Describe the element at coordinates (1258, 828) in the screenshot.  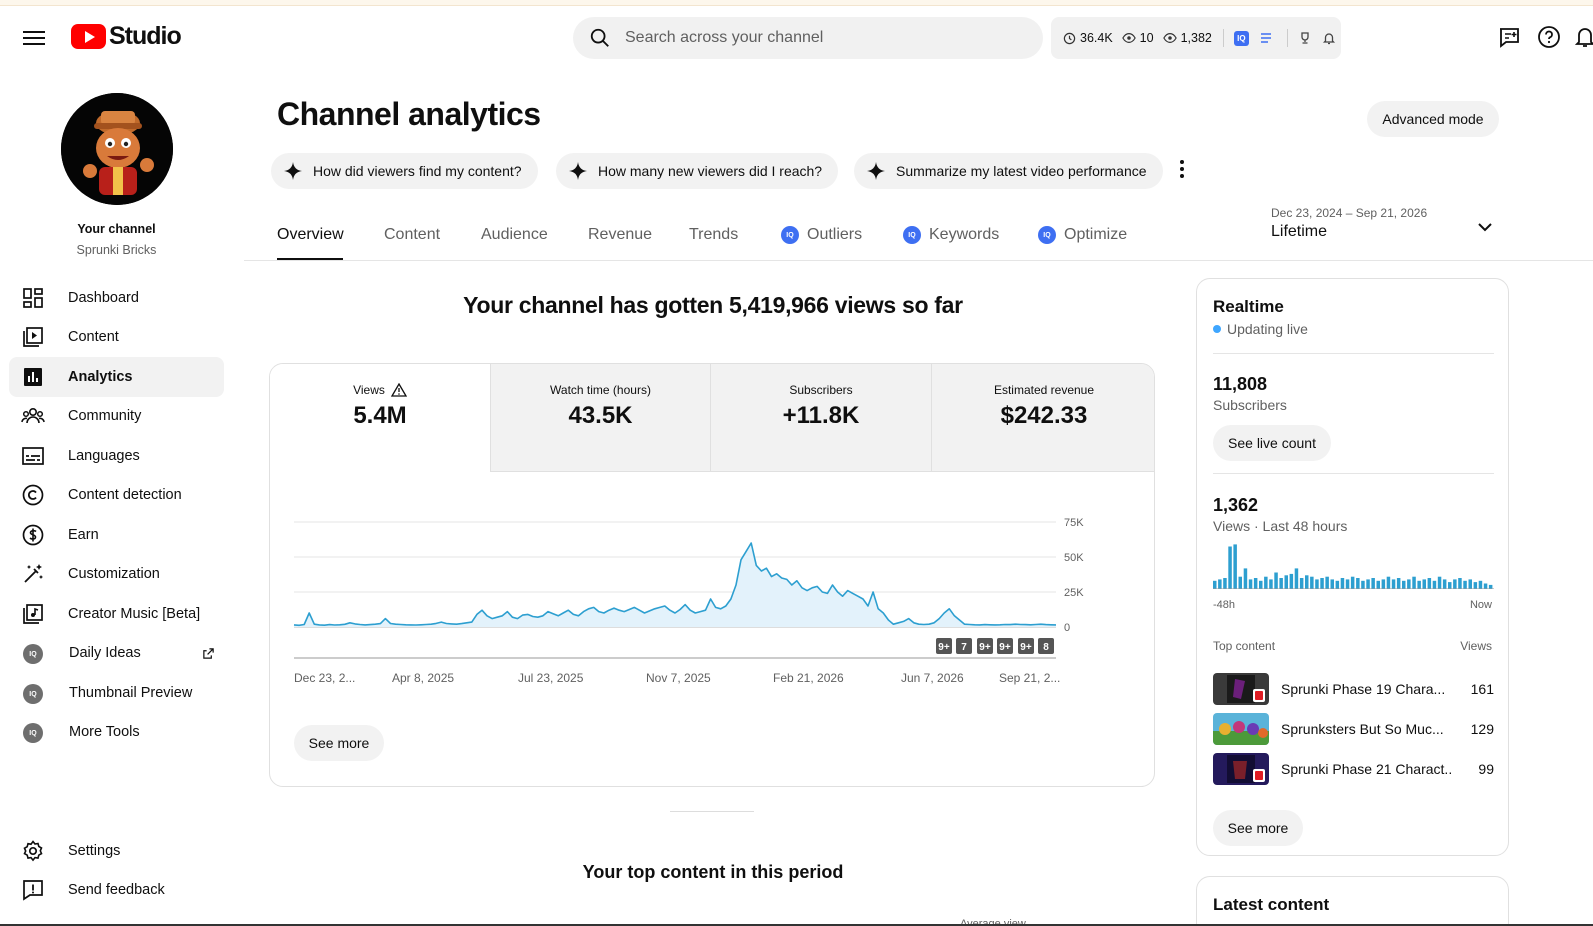
I see `realtime-see-more-button: See more` at that location.